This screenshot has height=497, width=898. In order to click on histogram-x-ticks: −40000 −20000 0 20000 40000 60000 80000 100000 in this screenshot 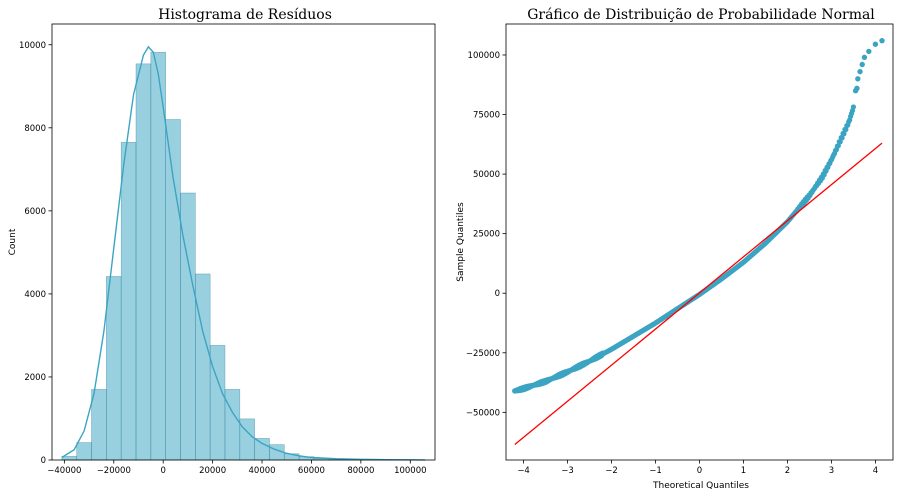, I will do `click(237, 468)`.